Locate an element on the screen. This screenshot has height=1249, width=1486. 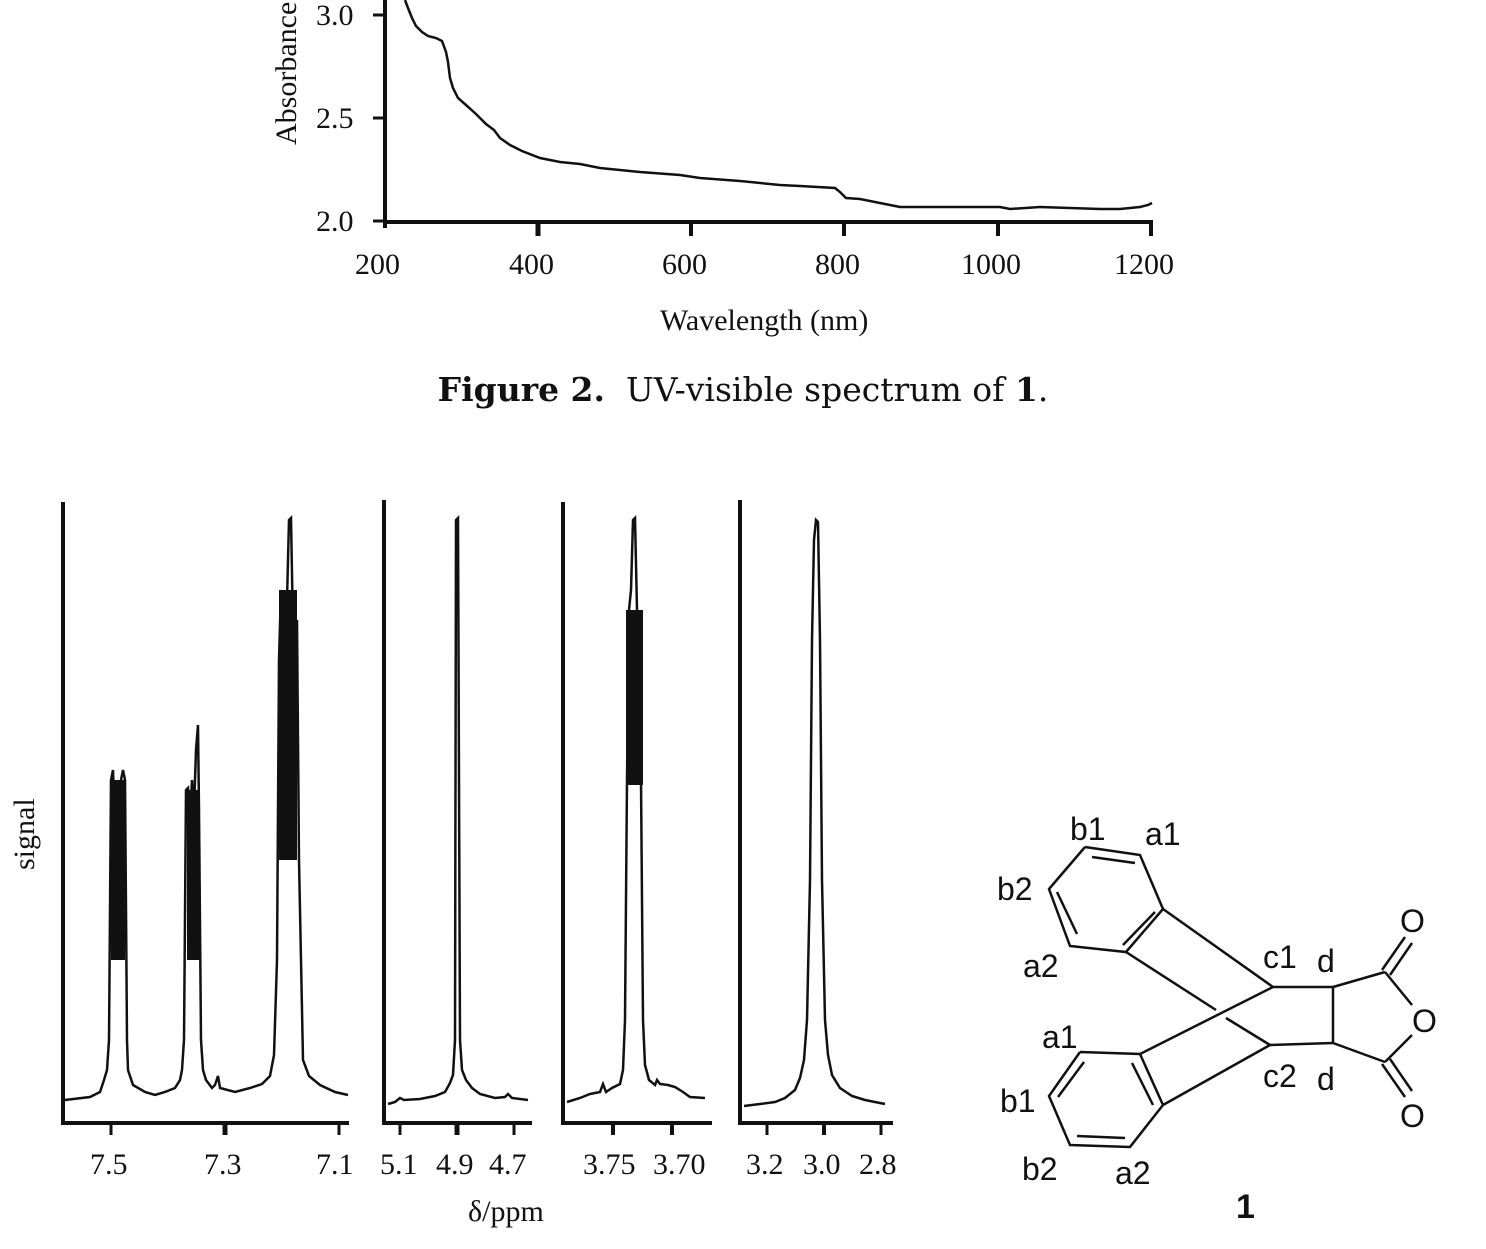
uv-spectrum-line is located at coordinates (778, 105).